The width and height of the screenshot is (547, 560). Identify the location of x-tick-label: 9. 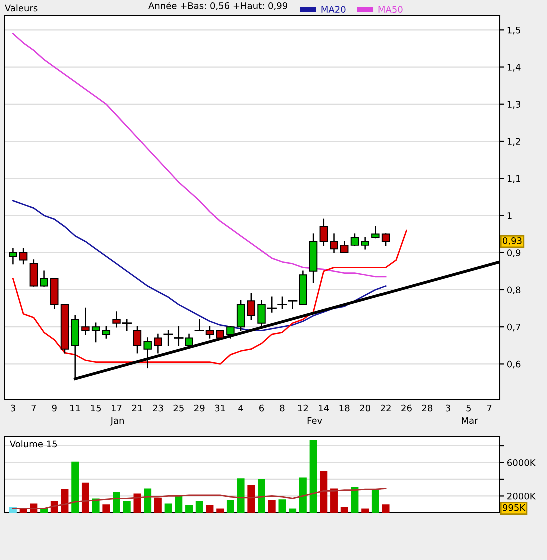
(54, 408).